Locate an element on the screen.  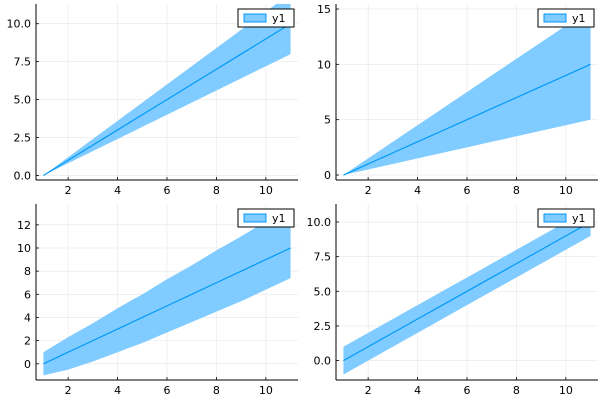
y-tick-label: 4 is located at coordinates (27, 317).